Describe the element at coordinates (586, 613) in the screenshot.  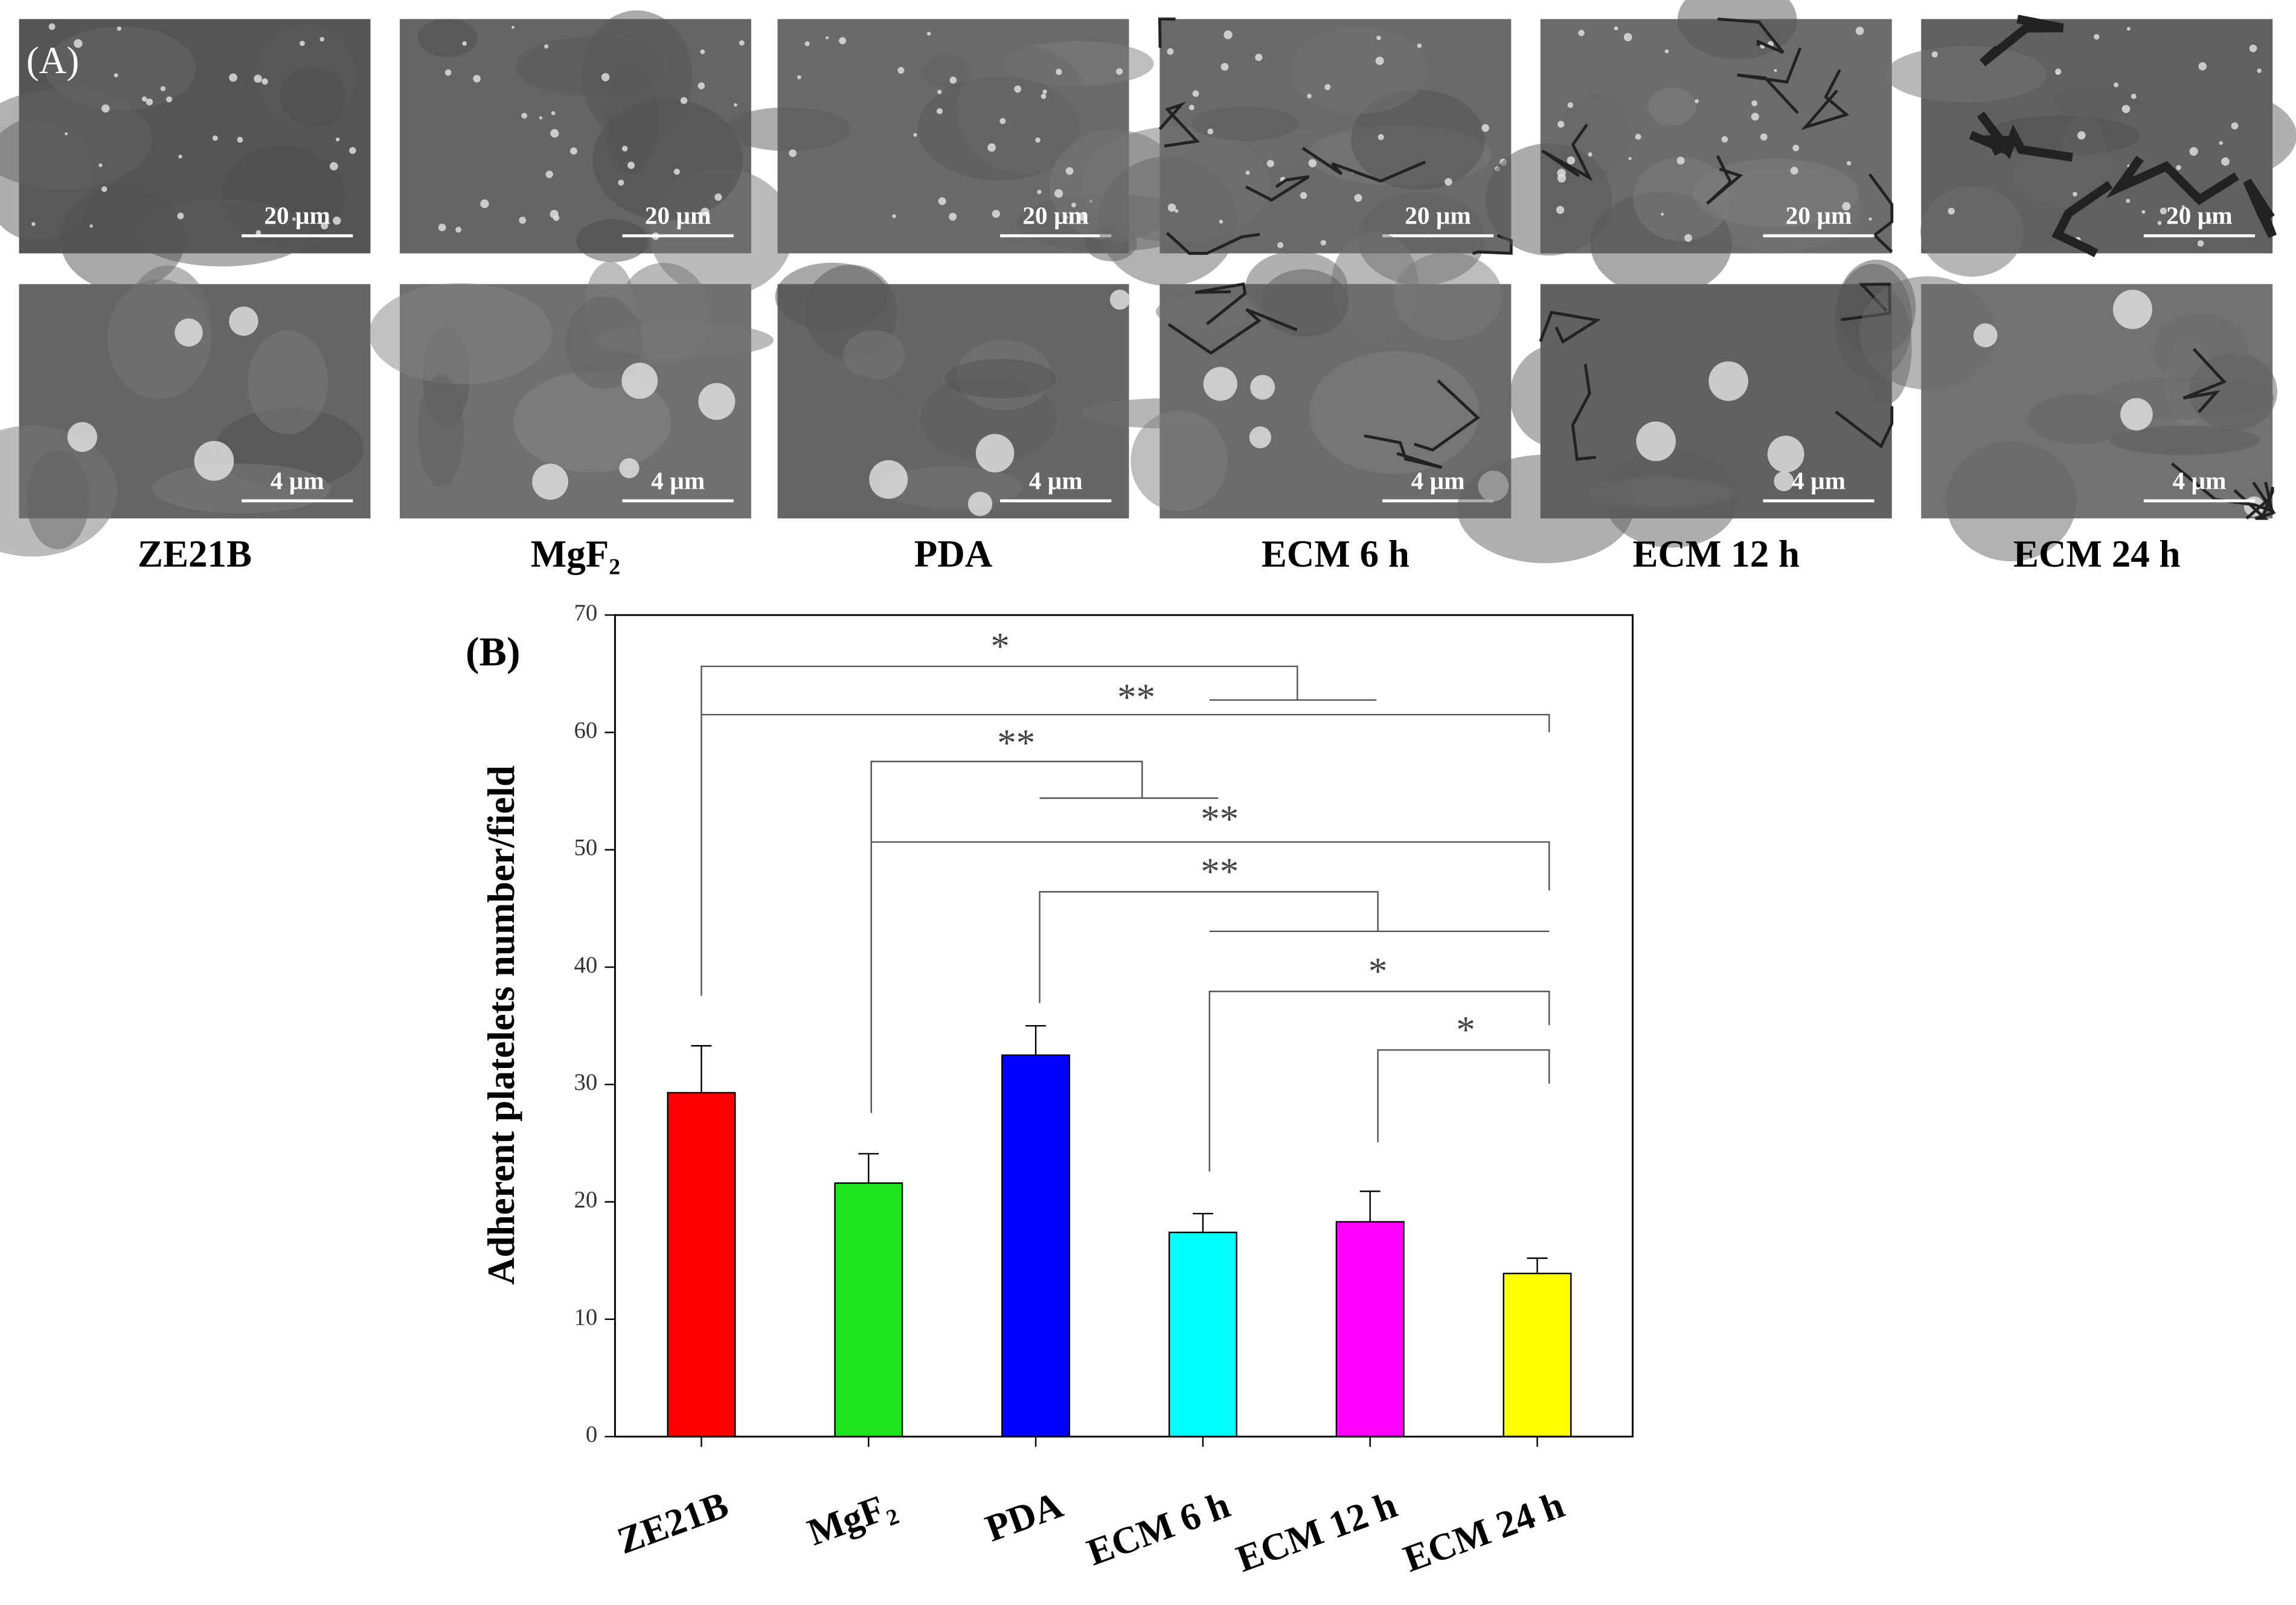
I see `y-tick-label: 70` at that location.